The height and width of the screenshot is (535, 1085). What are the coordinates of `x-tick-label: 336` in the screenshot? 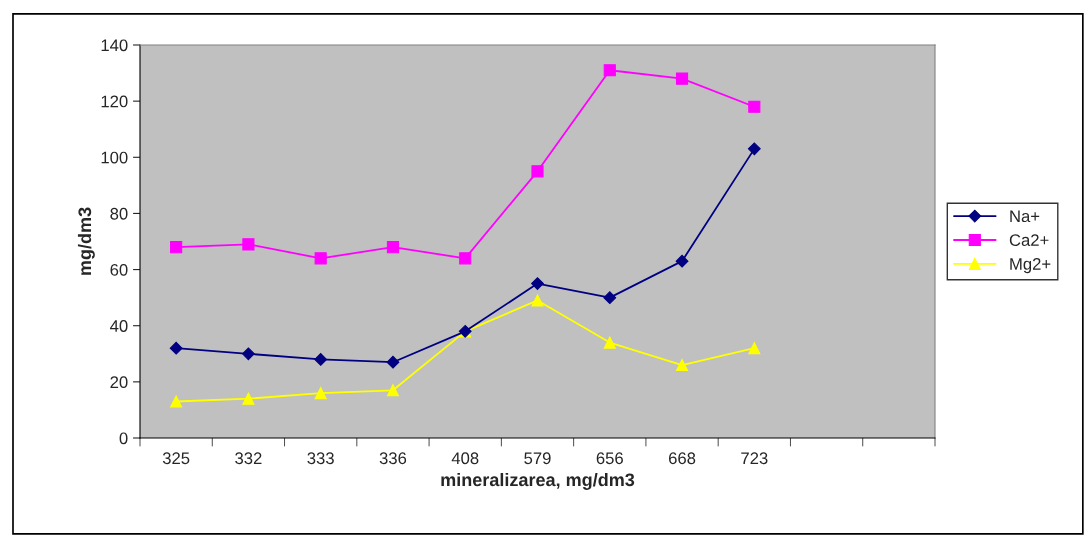 It's located at (393, 458).